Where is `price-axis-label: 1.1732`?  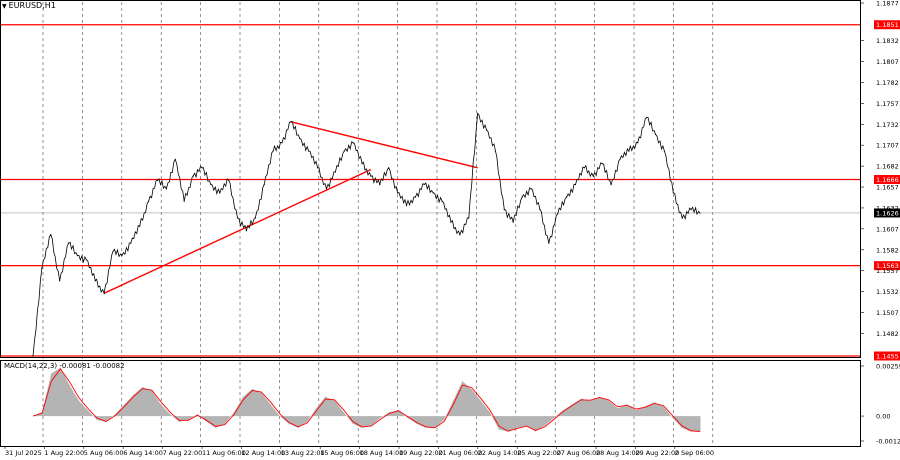 price-axis-label: 1.1732 is located at coordinates (887, 125).